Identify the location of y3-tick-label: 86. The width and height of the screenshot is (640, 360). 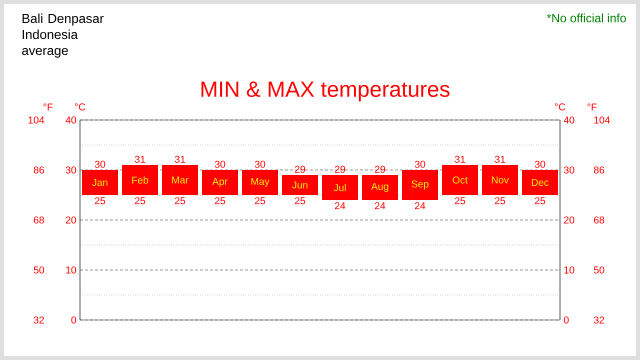
(39, 170).